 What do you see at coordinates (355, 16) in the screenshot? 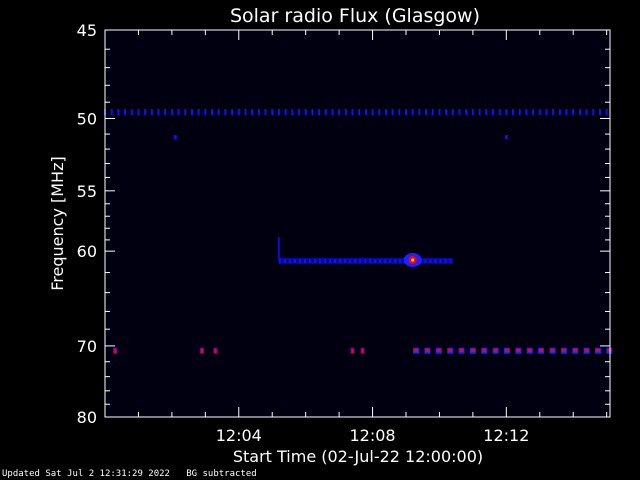
I see `chart-title: Solar radio Flux (Glasgow)` at bounding box center [355, 16].